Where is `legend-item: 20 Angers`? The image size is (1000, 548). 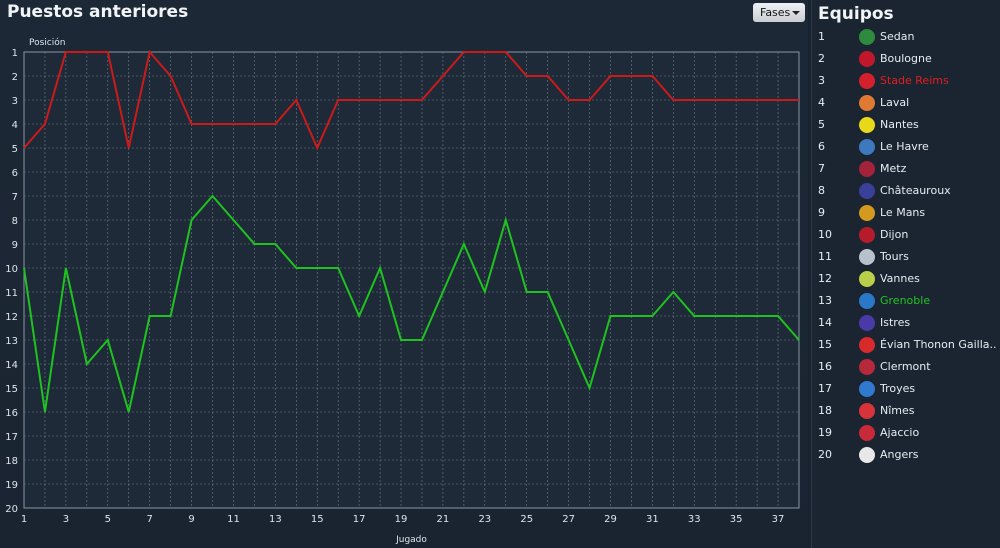 legend-item: 20 Angers is located at coordinates (906, 455).